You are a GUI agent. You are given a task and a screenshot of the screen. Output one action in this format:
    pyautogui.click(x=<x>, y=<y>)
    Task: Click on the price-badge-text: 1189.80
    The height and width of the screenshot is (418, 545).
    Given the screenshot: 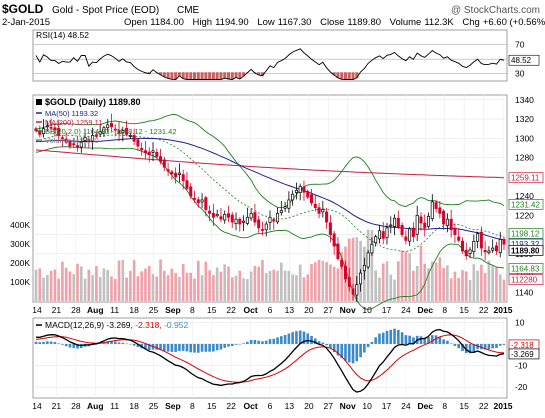 What is the action you would take?
    pyautogui.click(x=525, y=250)
    